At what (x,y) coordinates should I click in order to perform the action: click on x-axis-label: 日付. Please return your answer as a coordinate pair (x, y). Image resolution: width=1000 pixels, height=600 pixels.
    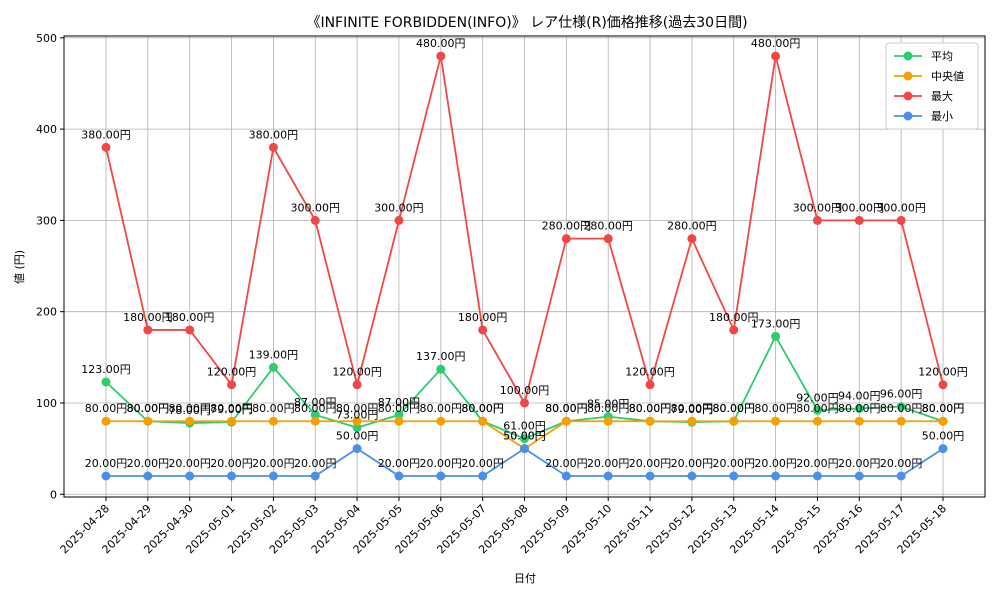
    Looking at the image, I should click on (525, 578).